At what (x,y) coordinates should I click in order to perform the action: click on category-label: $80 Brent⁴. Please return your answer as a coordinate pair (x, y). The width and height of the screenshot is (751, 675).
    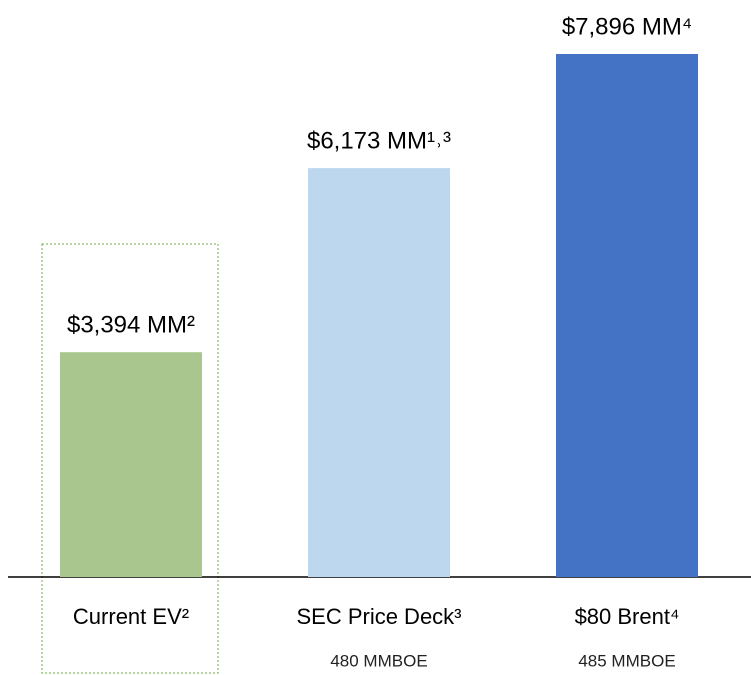
    Looking at the image, I should click on (627, 616).